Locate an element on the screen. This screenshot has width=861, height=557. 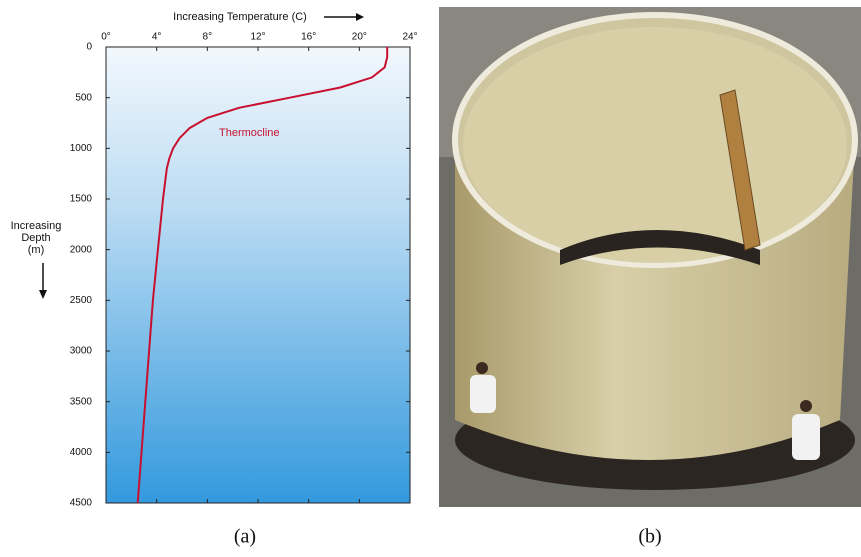
x-axis-label: Increasing Temperature (C) is located at coordinates (240, 17).